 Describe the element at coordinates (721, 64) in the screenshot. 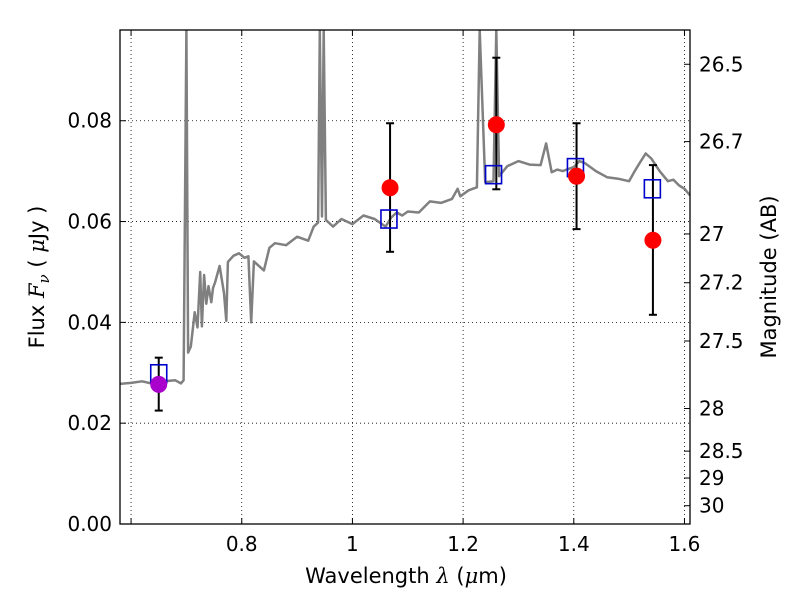

I see `mag-tick-label: 26.5` at that location.